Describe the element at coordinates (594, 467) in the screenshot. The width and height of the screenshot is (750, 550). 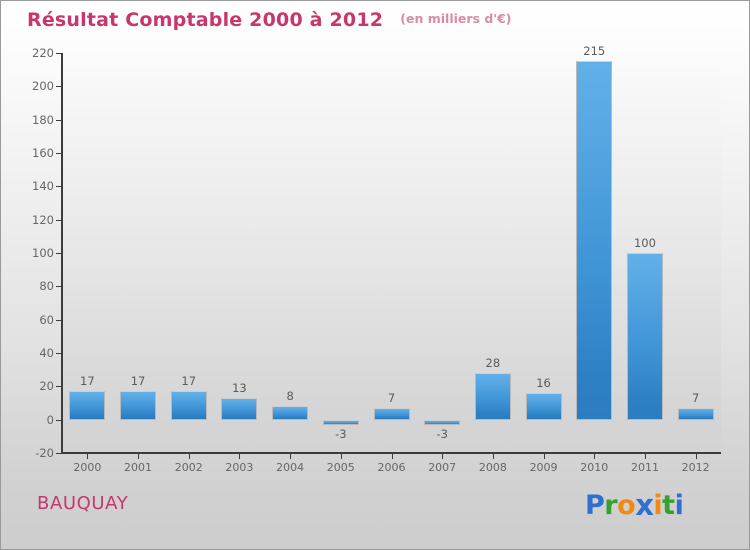
I see `x-axis-tick-label: 2010` at that location.